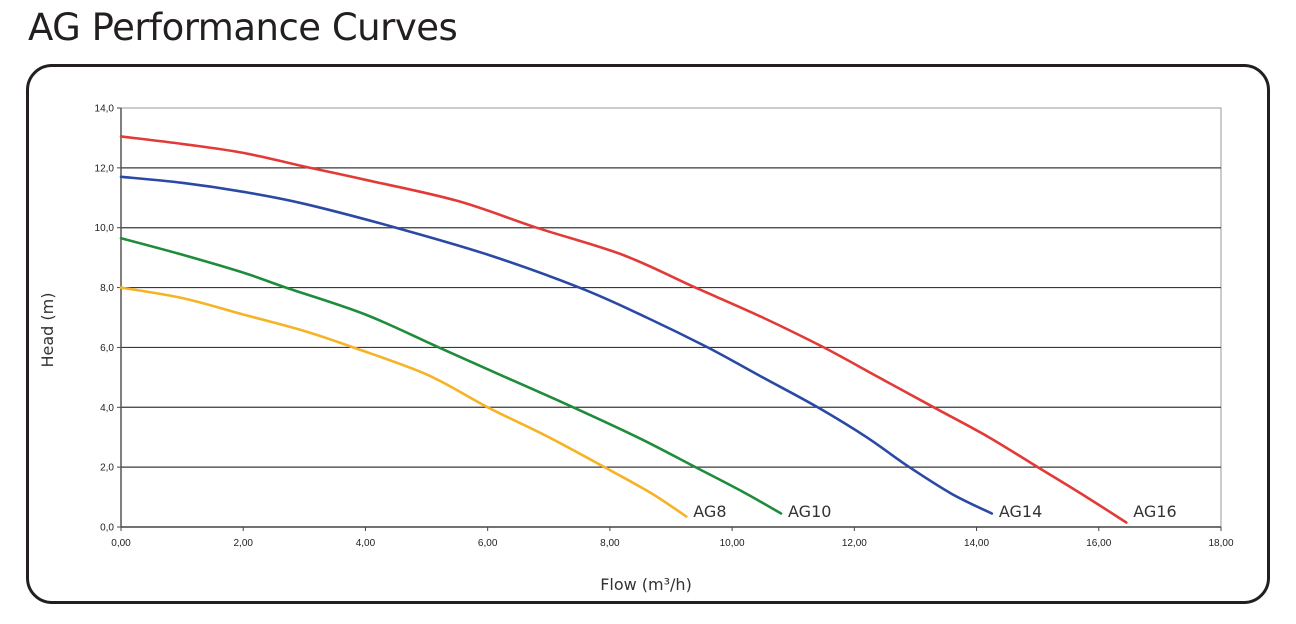 The height and width of the screenshot is (624, 1296). What do you see at coordinates (105, 228) in the screenshot?
I see `y-tick-label: 10,0` at bounding box center [105, 228].